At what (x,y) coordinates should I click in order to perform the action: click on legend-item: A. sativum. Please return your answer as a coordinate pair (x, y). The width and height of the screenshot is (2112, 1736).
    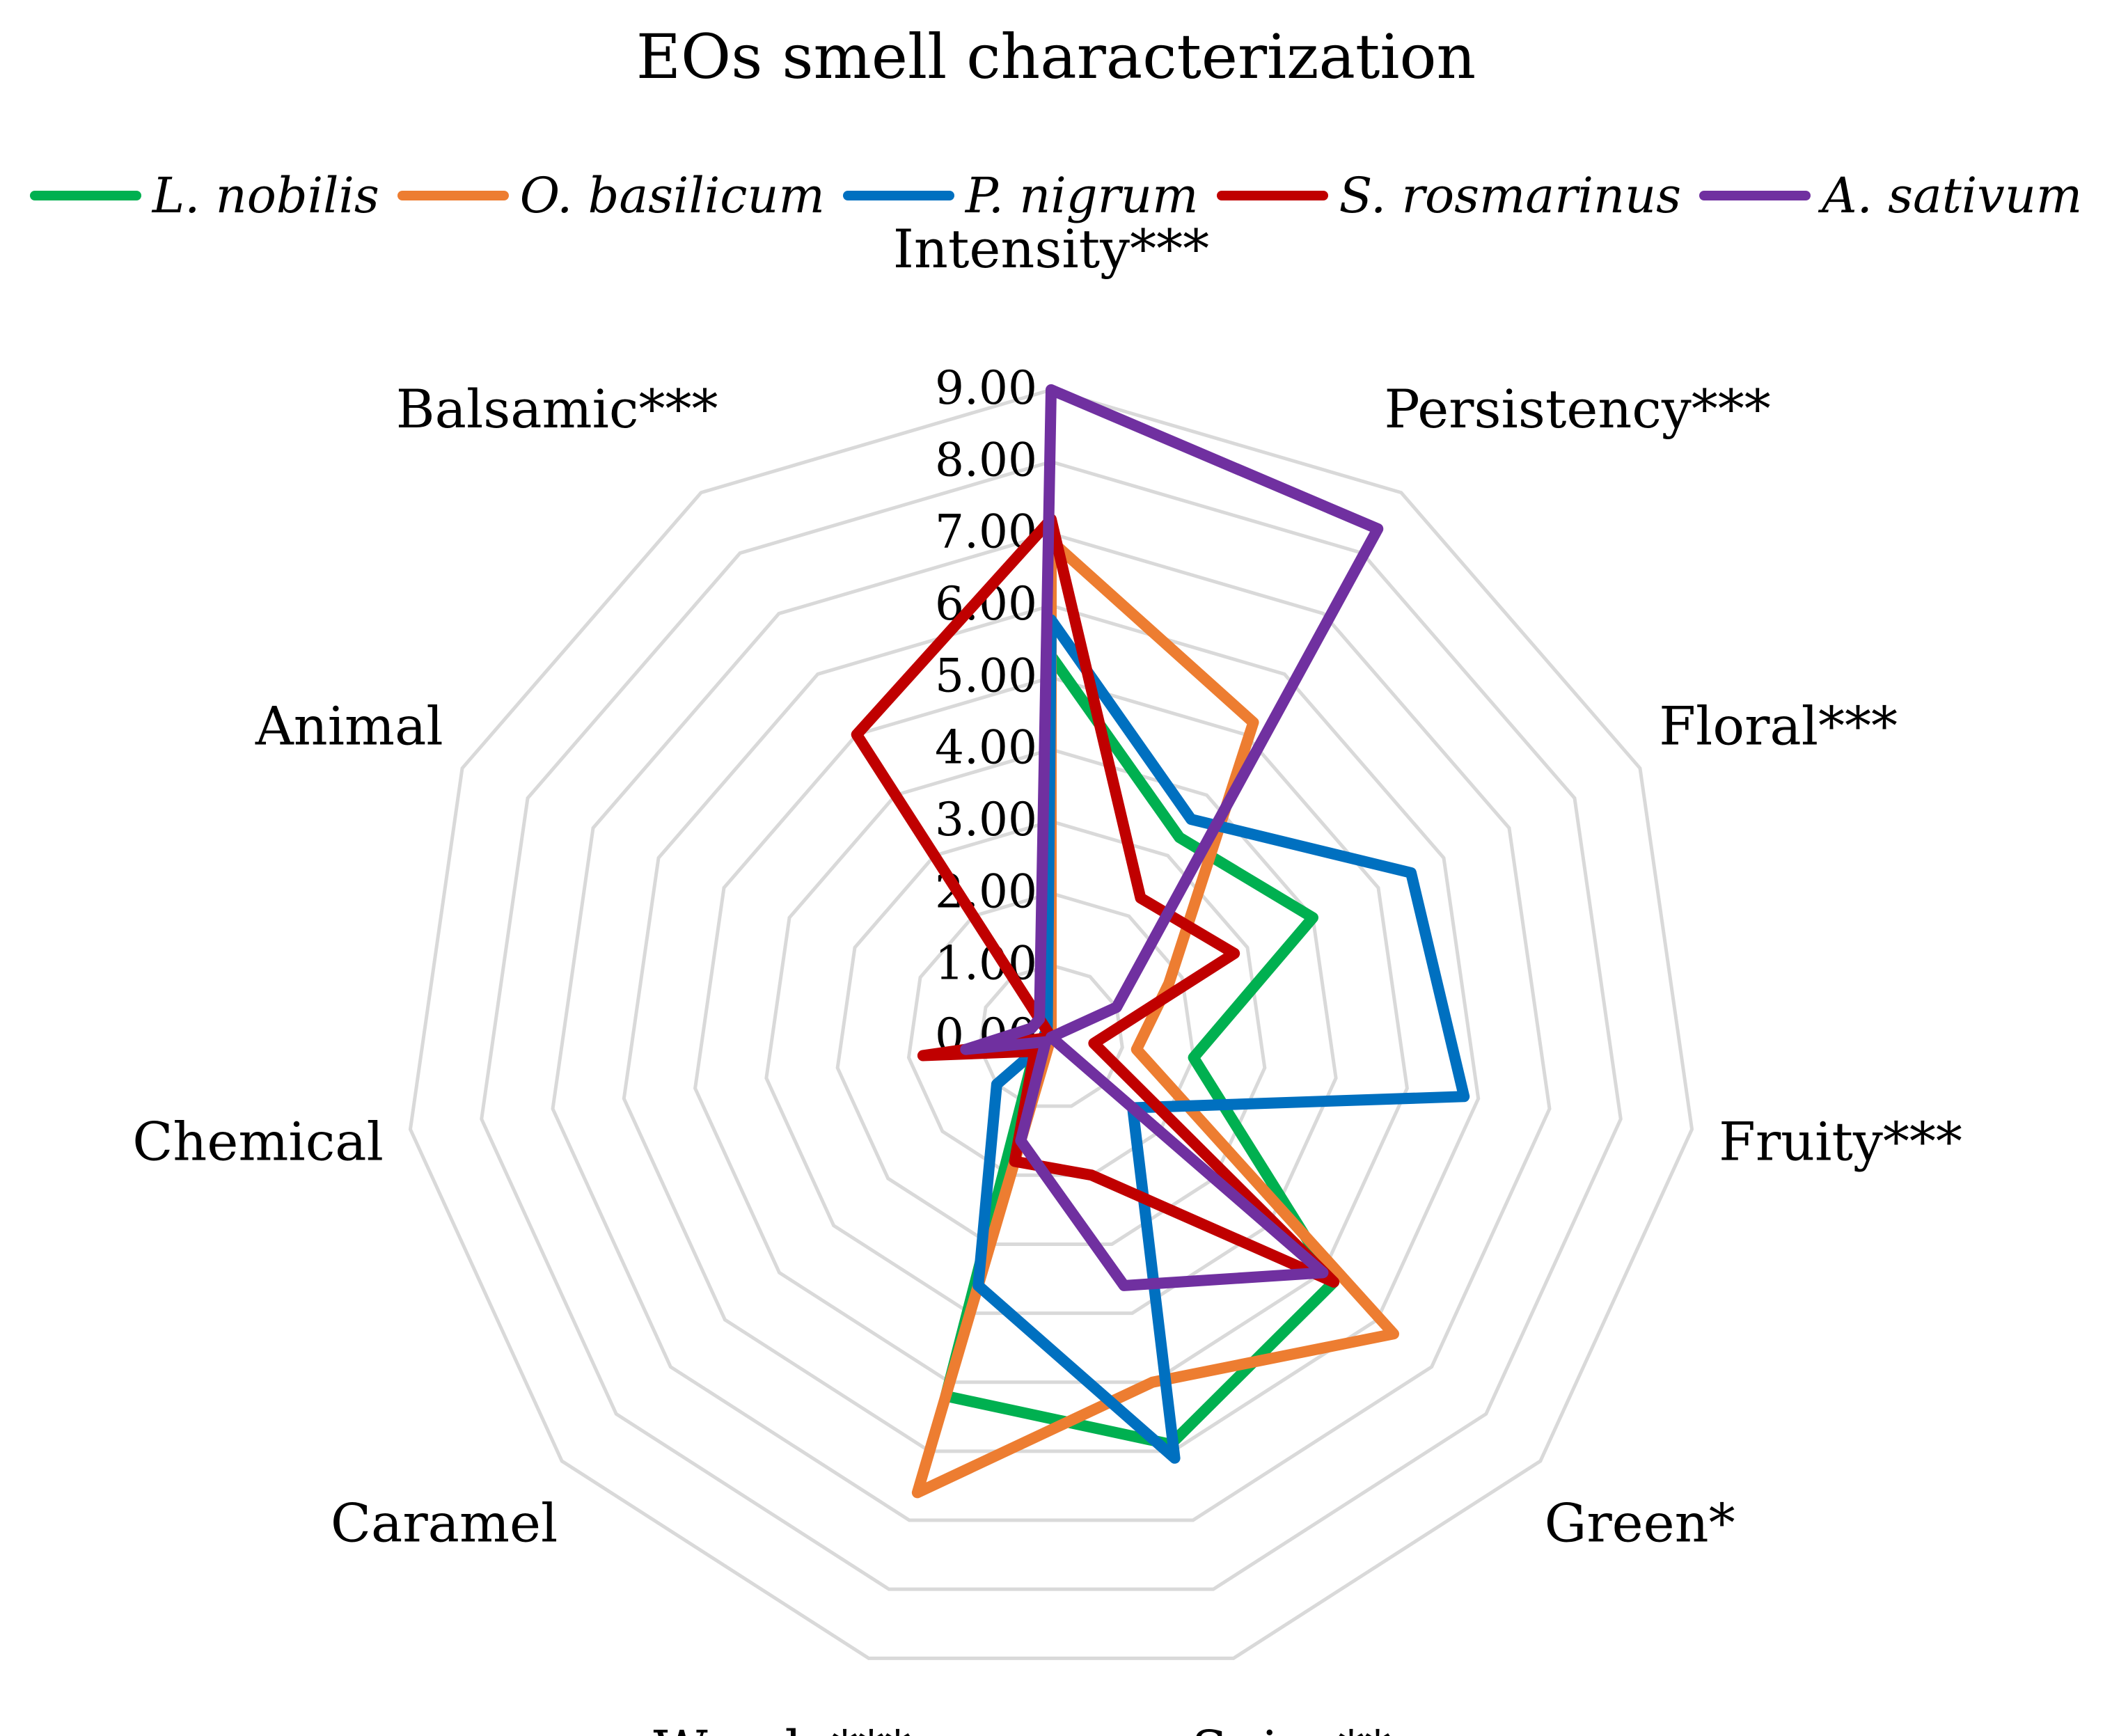
    Looking at the image, I should click on (1890, 195).